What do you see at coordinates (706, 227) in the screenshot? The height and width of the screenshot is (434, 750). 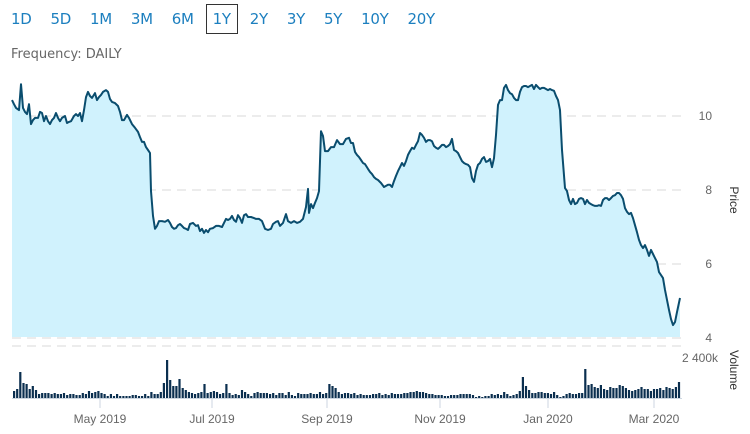 I see `price-axis: 4 6 8 10` at bounding box center [706, 227].